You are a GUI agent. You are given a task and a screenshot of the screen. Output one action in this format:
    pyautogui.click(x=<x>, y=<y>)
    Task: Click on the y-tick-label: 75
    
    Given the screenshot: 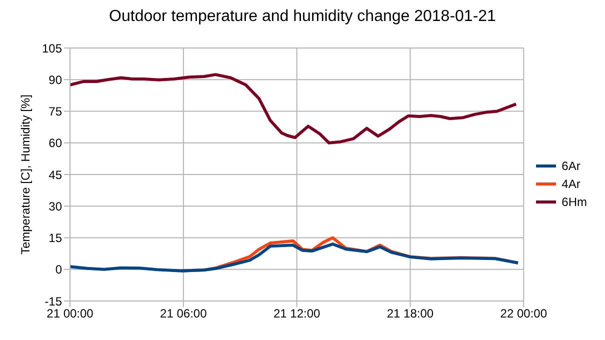 What is the action you would take?
    pyautogui.click(x=55, y=111)
    